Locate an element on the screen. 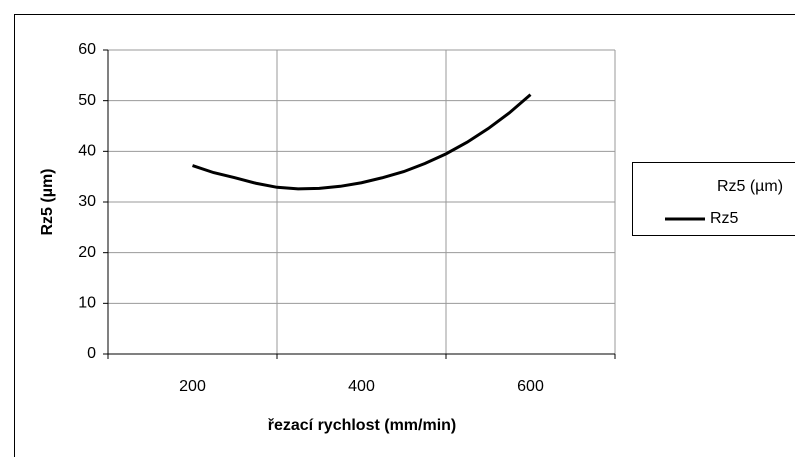 Image resolution: width=795 pixels, height=457 pixels. x-tick-label: 200 is located at coordinates (192, 386).